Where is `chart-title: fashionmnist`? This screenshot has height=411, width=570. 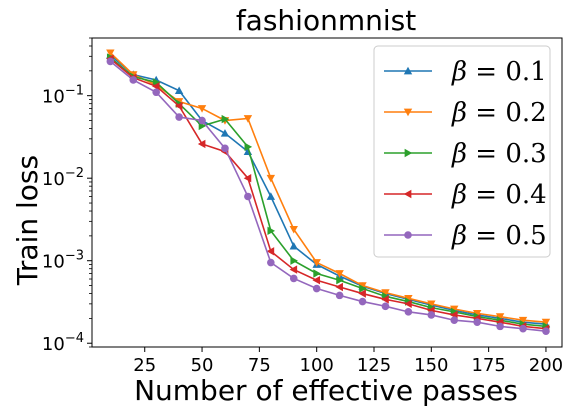
chart-title: fashionmnist is located at coordinates (326, 20).